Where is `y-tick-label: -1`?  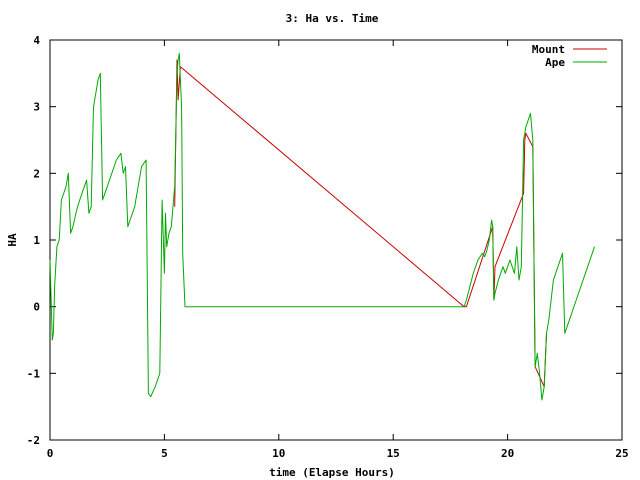 y-tick-label: -1 is located at coordinates (34, 373).